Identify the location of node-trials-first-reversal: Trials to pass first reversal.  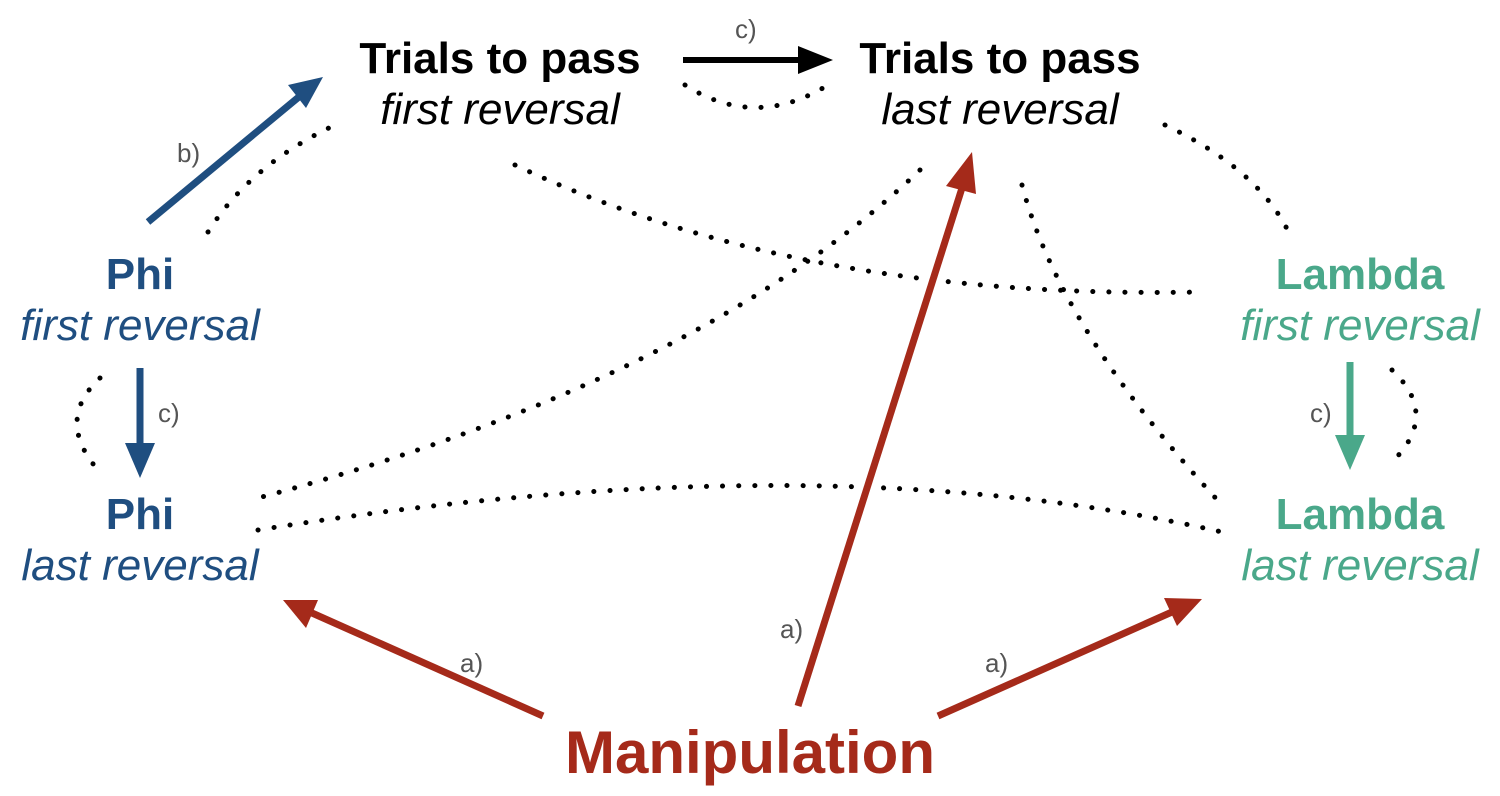
(500, 84).